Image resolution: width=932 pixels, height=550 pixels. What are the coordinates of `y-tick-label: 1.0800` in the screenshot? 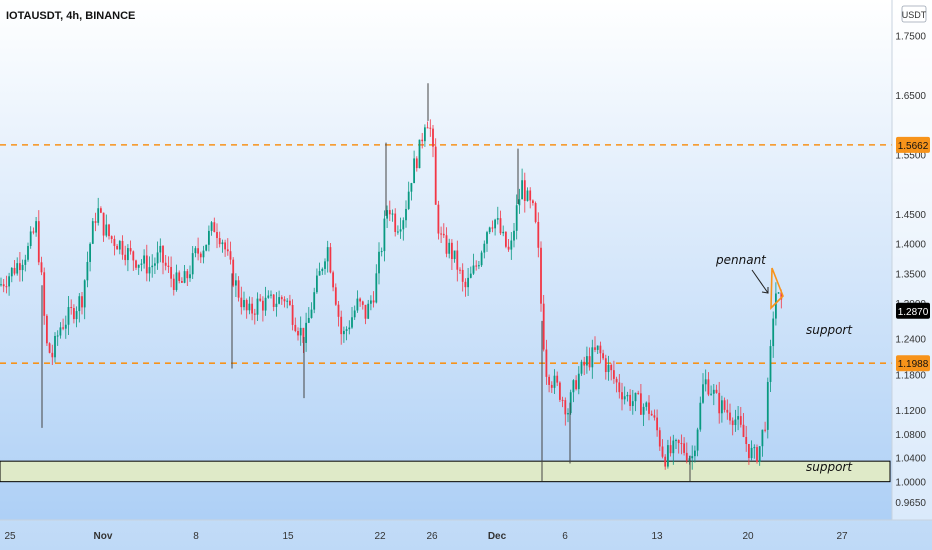 It's located at (910, 435).